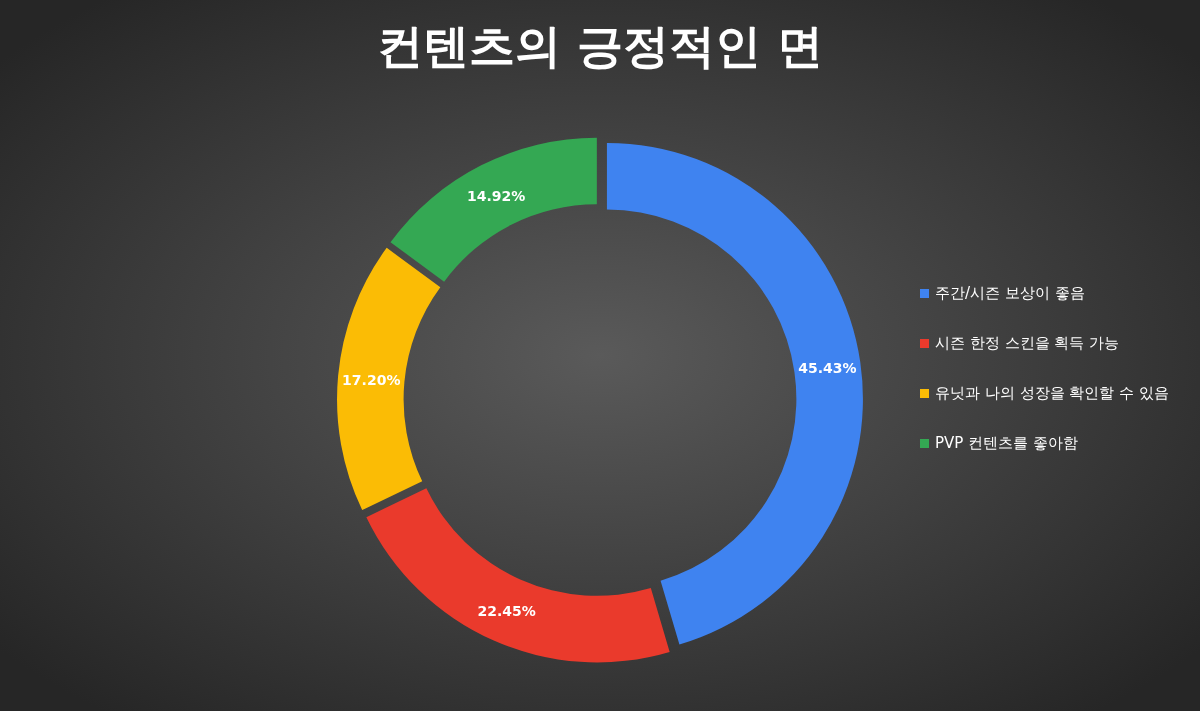 The width and height of the screenshot is (1200, 711). Describe the element at coordinates (1027, 343) in the screenshot. I see `legend-label: 시즌 한정 스킨을 획득 가능` at that location.